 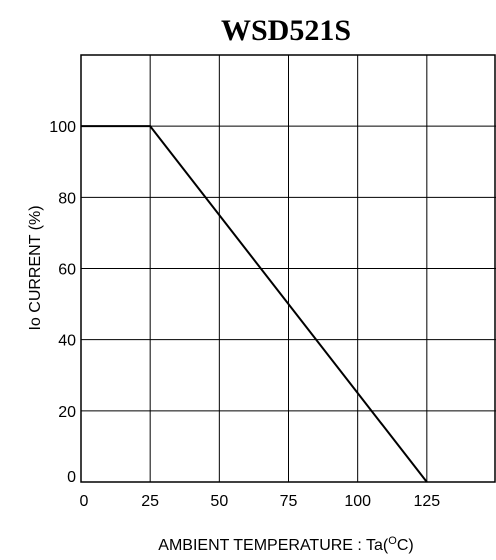 I want to click on x-tick-label: 125, so click(x=426, y=501).